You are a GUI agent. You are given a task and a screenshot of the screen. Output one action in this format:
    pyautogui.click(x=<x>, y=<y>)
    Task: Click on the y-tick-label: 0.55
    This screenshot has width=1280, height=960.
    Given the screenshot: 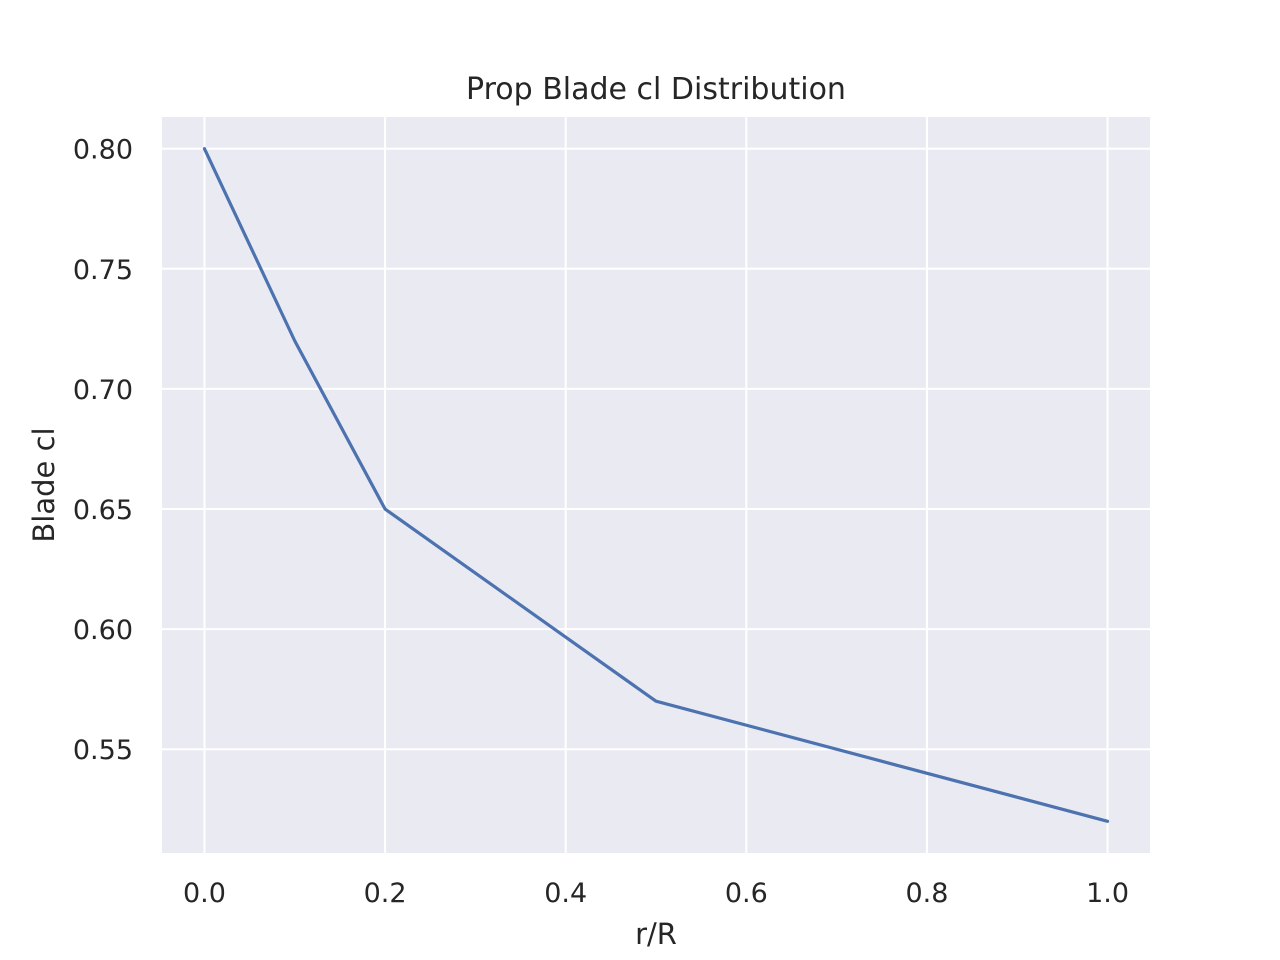 What is the action you would take?
    pyautogui.click(x=103, y=750)
    